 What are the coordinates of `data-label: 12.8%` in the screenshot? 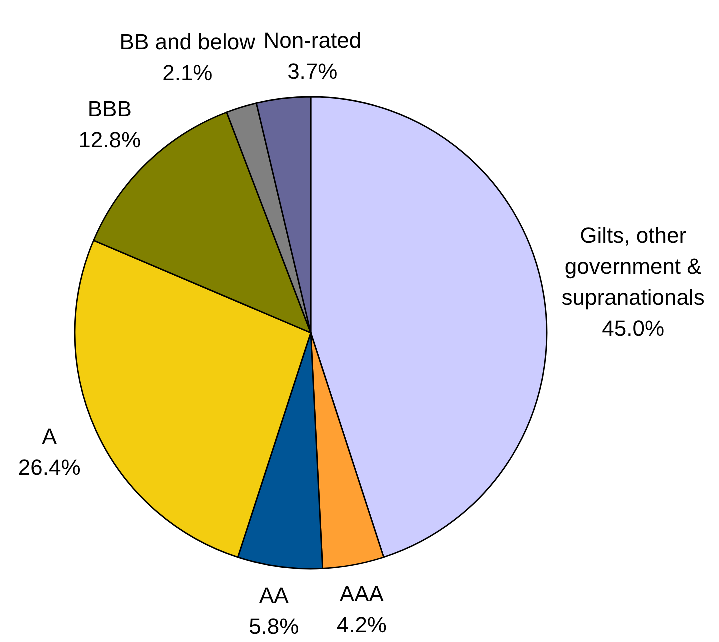 It's located at (110, 139).